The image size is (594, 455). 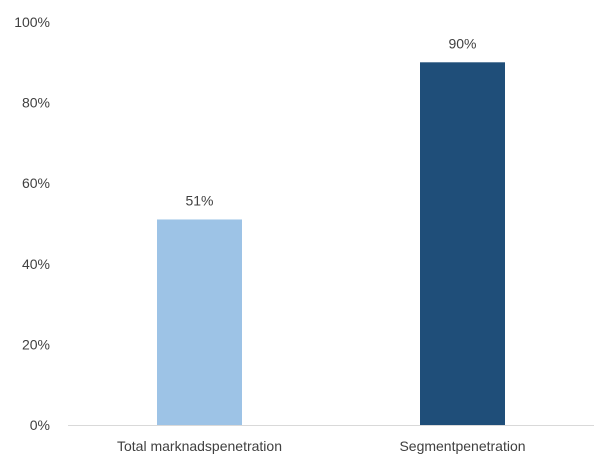 I want to click on y-tick-label: 80%, so click(x=36, y=103).